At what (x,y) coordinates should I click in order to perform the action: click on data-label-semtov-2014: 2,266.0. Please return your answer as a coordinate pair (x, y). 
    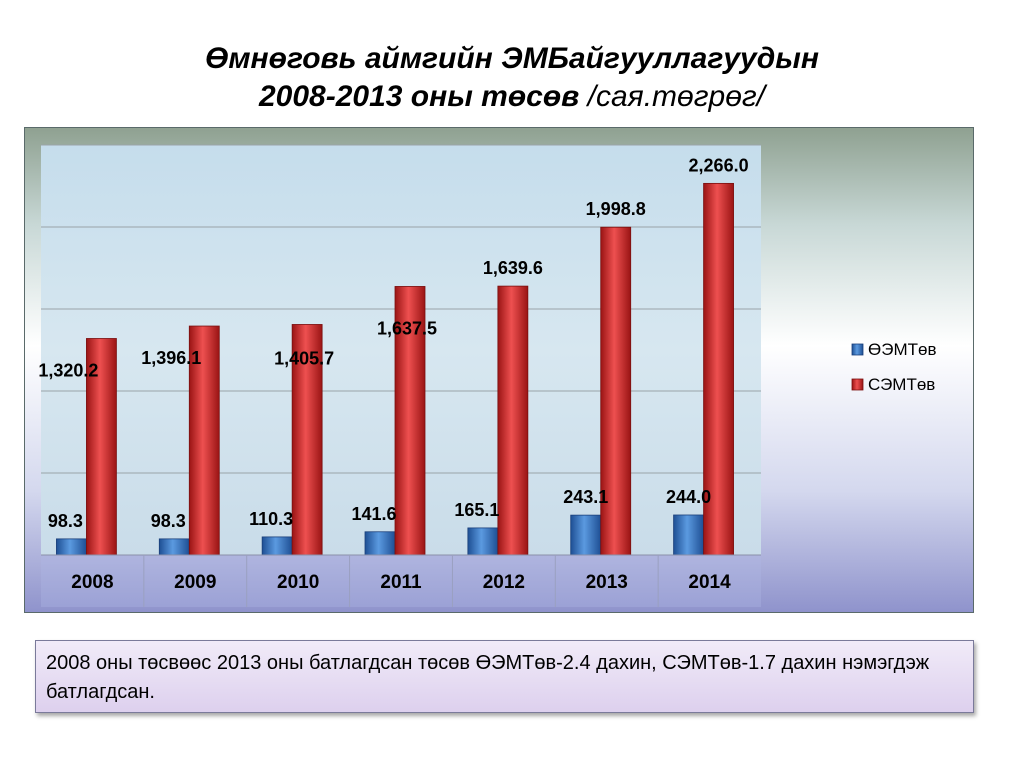
    Looking at the image, I should click on (719, 165).